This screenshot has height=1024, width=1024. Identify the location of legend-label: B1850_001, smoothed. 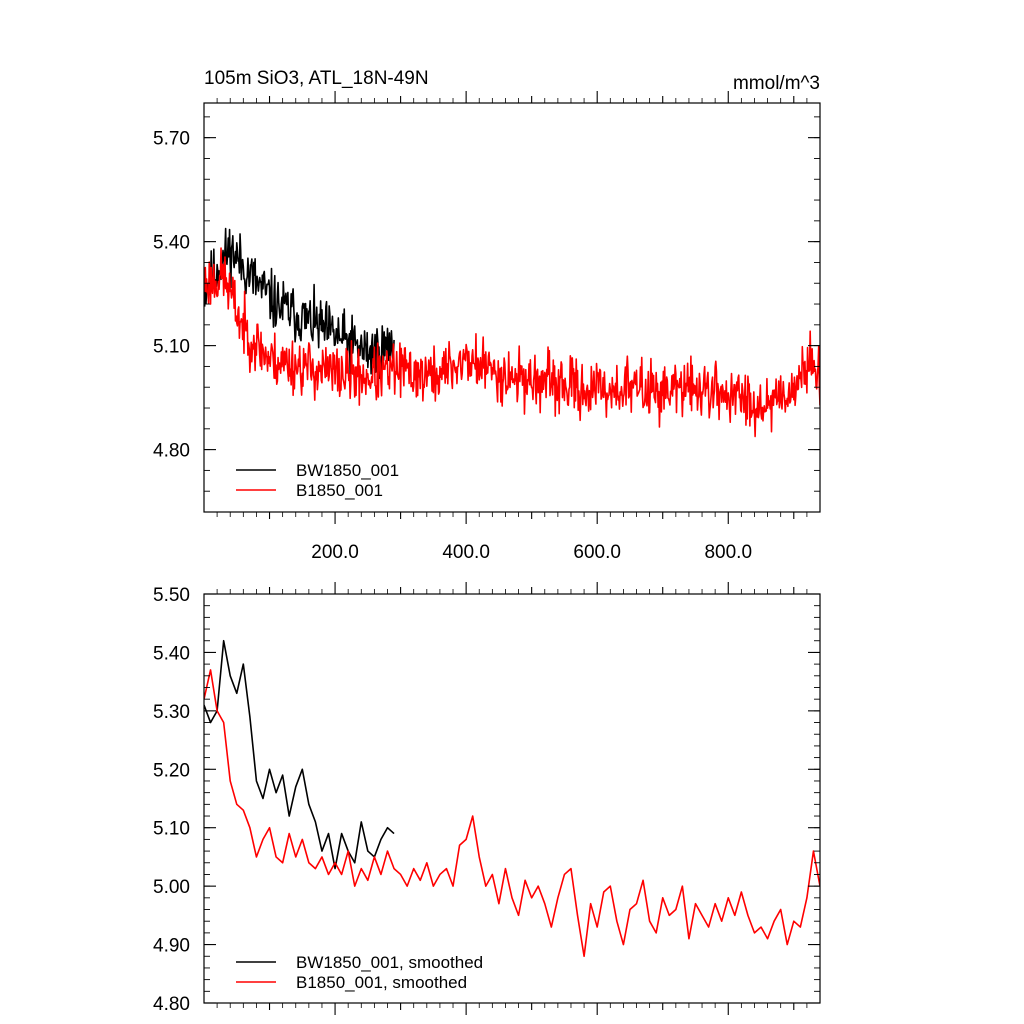
(381, 982).